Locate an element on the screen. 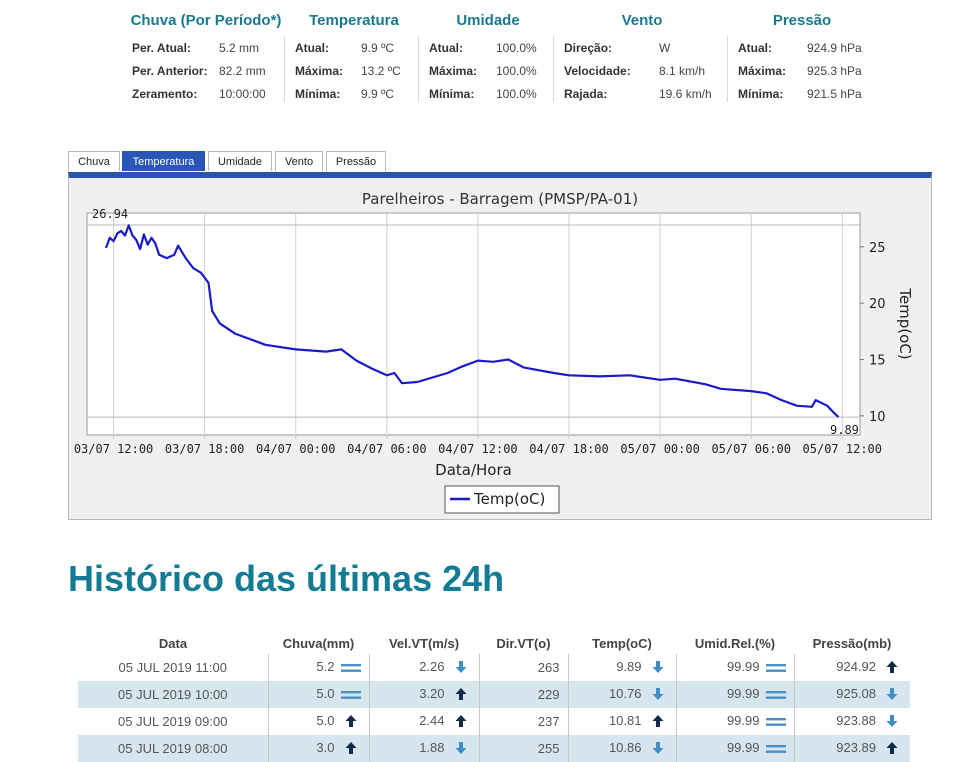  tab-umidade: Umidade is located at coordinates (240, 161).